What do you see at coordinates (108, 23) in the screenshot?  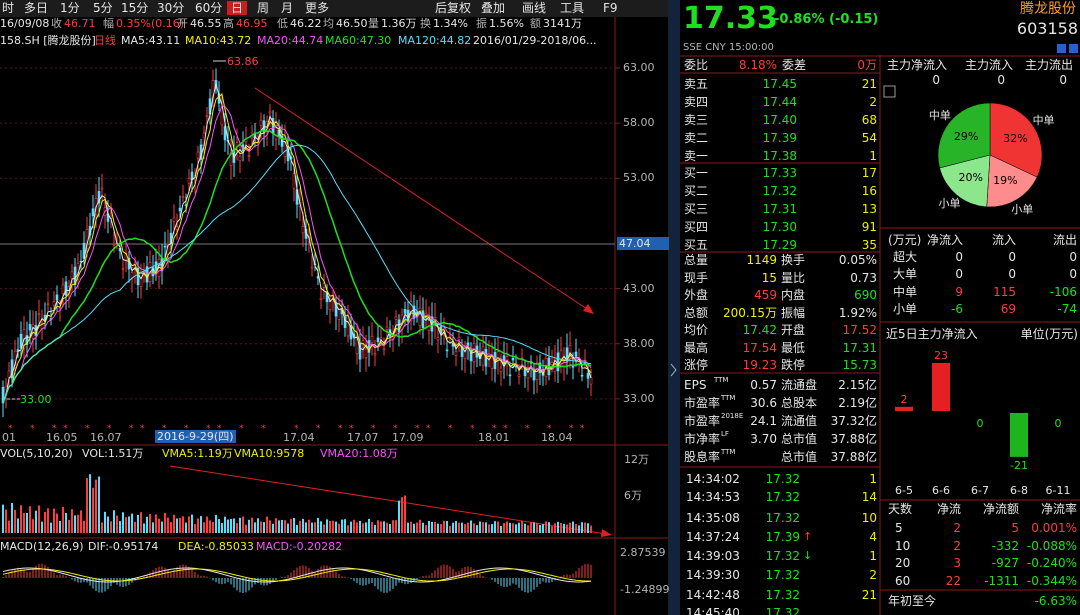 I see `info-label: 幅` at bounding box center [108, 23].